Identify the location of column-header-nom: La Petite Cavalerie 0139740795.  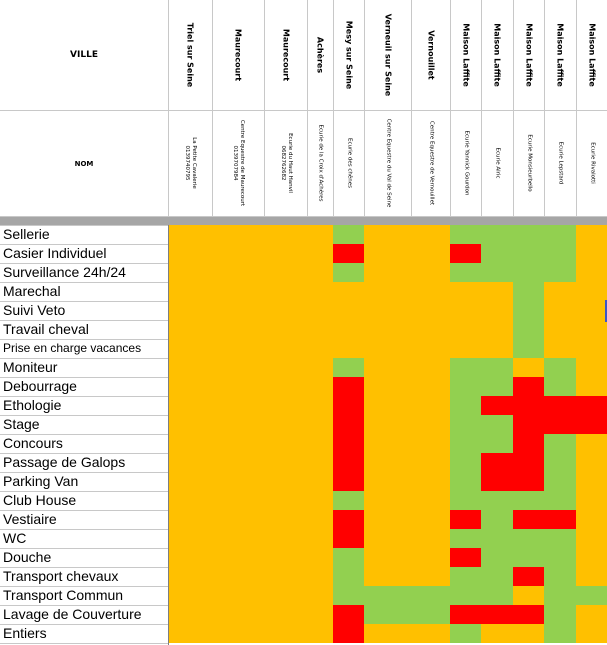
(190, 163).